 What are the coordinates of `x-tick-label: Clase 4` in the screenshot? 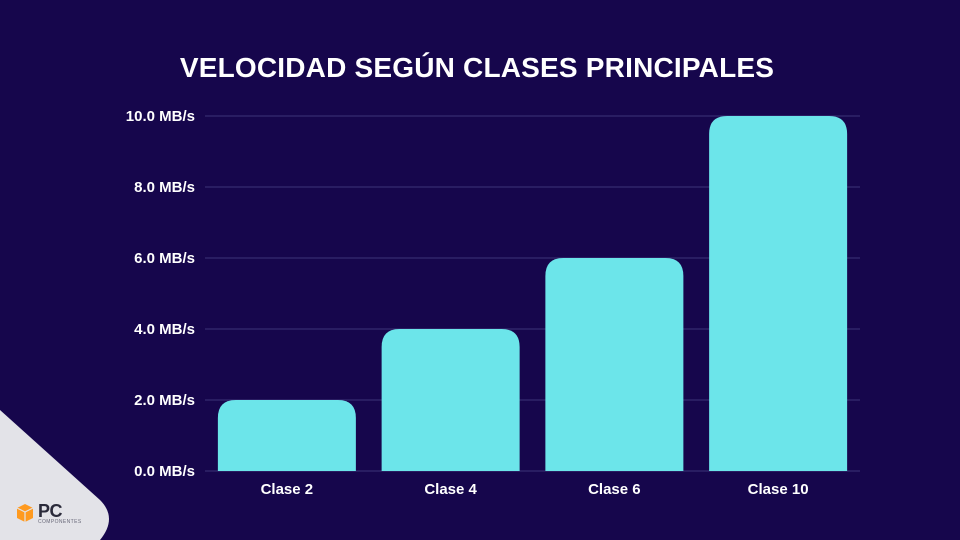 It's located at (450, 489).